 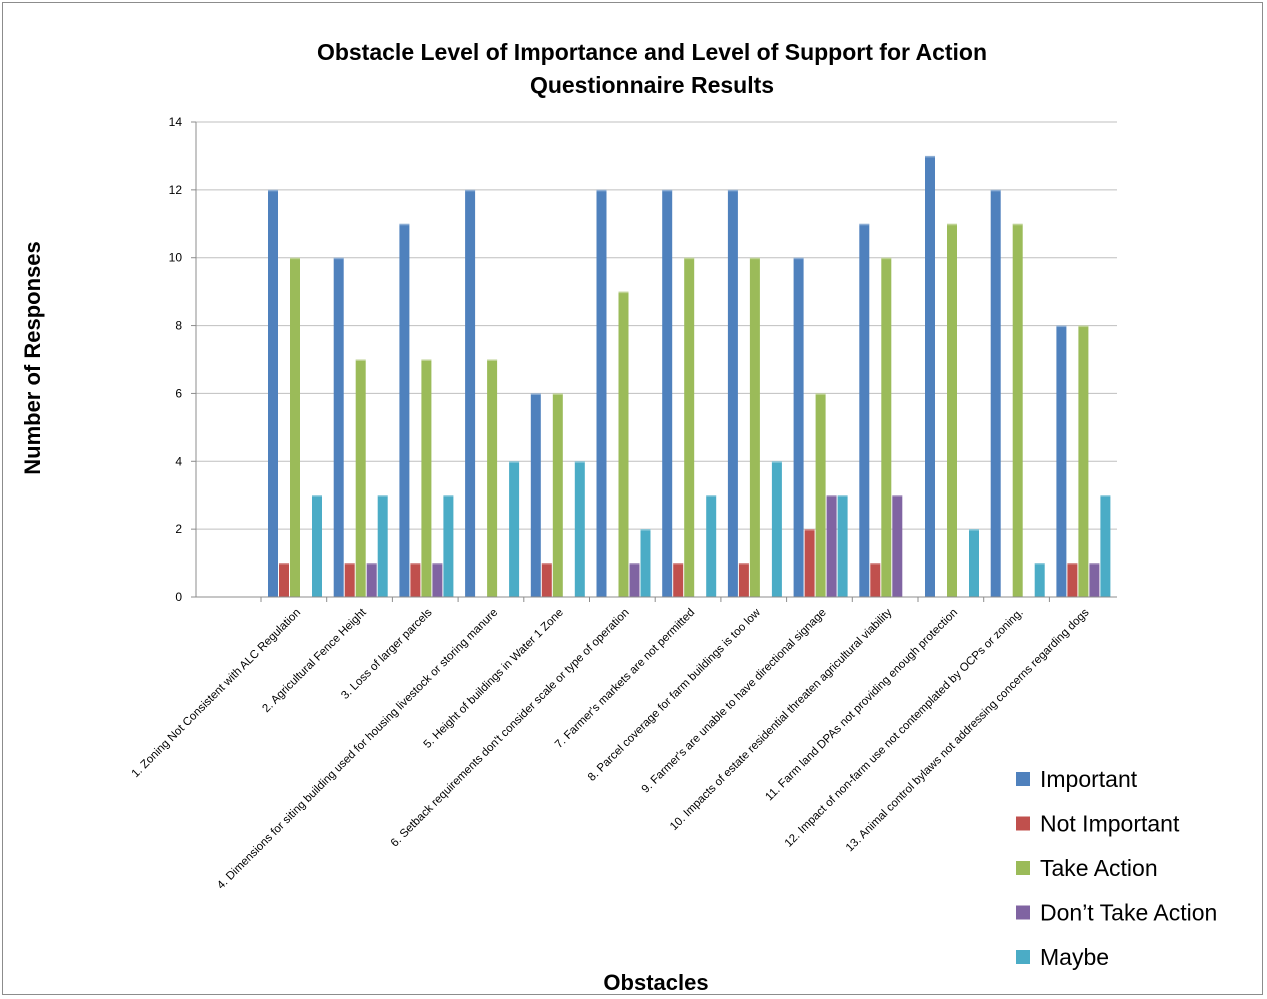 What do you see at coordinates (1023, 912) in the screenshot?
I see `legend-swatch-don-t-take-action` at bounding box center [1023, 912].